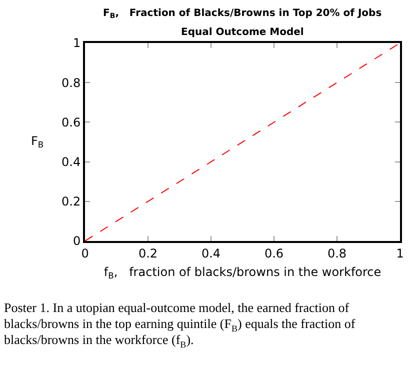 This screenshot has height=369, width=416. What do you see at coordinates (71, 122) in the screenshot?
I see `y-tick-label: 0.6` at bounding box center [71, 122].